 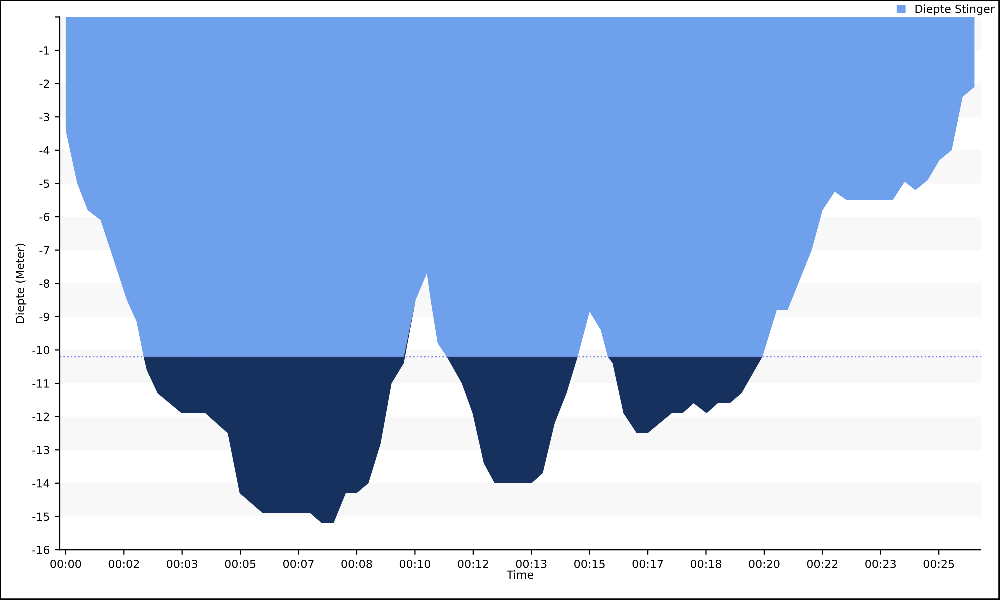 What do you see at coordinates (41, 384) in the screenshot?
I see `y-tick-label: -11` at bounding box center [41, 384].